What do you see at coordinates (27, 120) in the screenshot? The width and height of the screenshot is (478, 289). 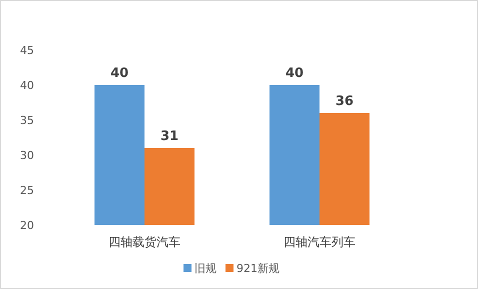 I see `y-tick-label: 35` at bounding box center [27, 120].